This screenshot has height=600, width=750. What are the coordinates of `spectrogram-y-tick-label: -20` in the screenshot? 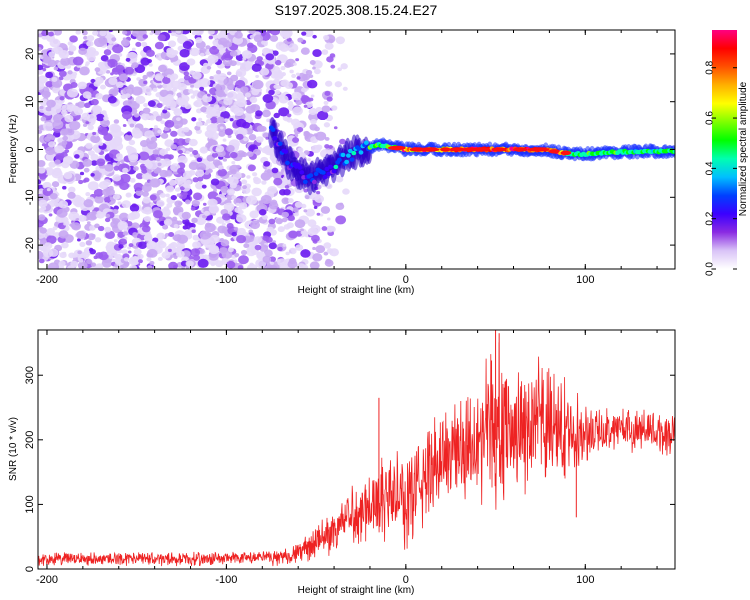 It's located at (30, 245).